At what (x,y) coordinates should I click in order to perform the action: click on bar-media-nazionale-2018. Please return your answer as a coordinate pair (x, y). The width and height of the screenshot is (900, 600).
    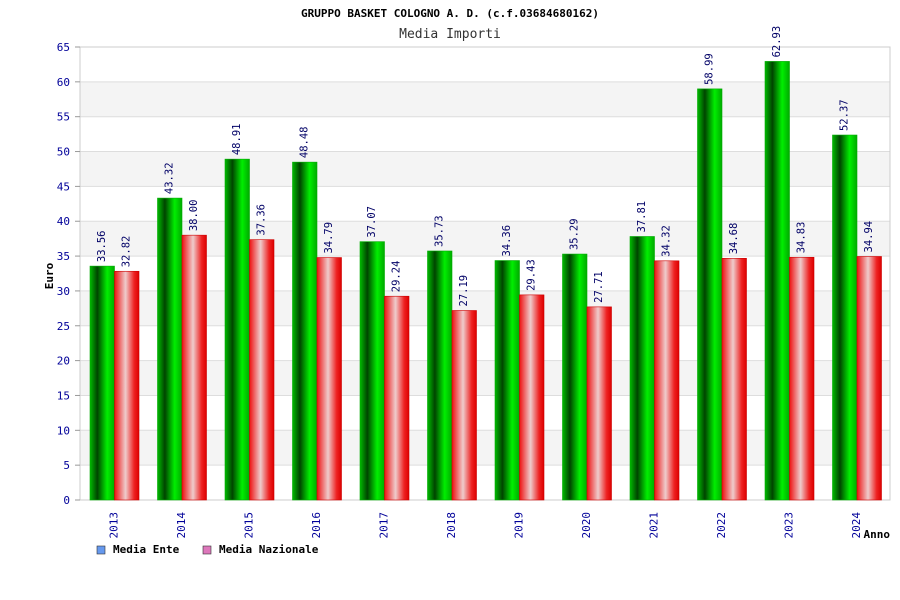
    Looking at the image, I should click on (464, 405).